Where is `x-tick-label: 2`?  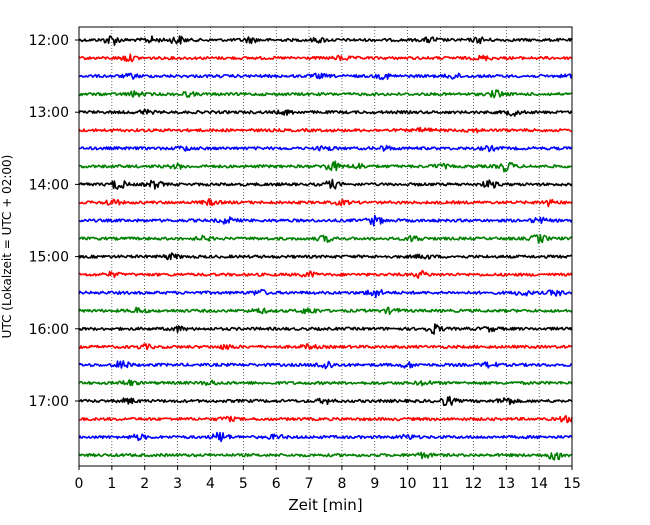 x-tick-label: 2 is located at coordinates (144, 484).